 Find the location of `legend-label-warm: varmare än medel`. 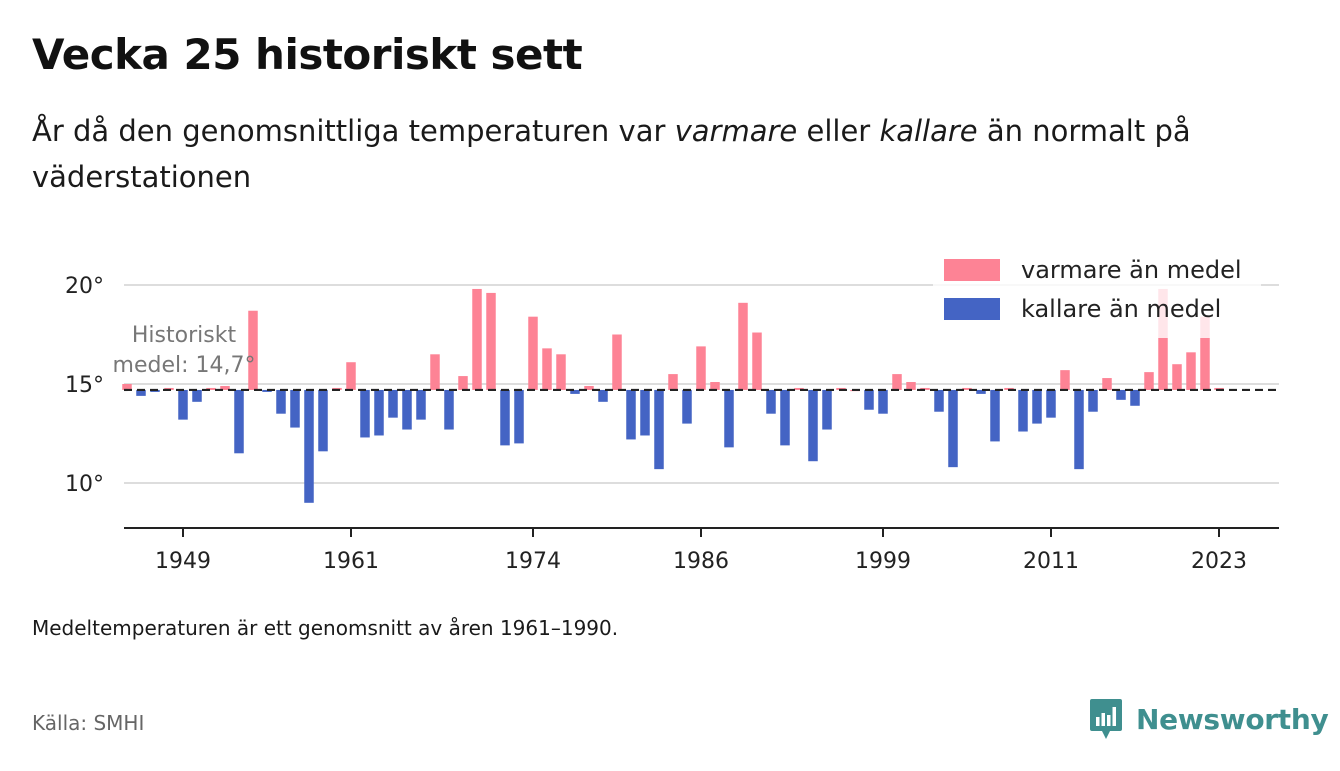

legend-label-warm: varmare än medel is located at coordinates (1131, 270).